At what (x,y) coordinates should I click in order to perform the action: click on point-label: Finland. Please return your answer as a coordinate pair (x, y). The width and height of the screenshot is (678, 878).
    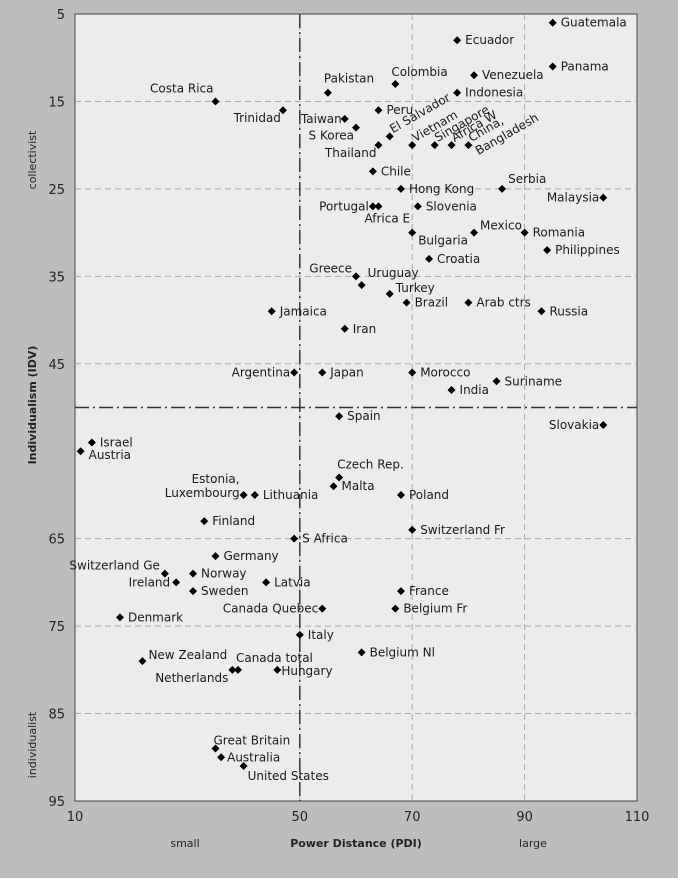
    Looking at the image, I should click on (233, 521).